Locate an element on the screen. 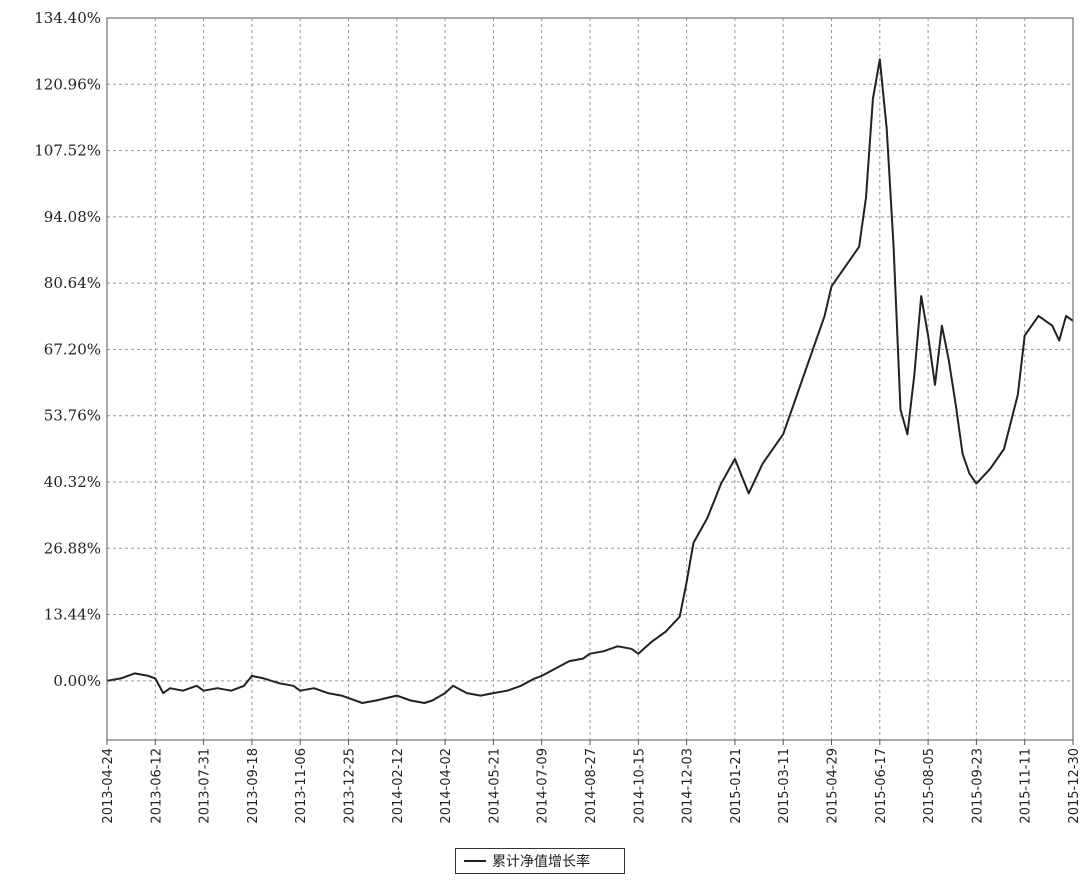 This screenshot has width=1081, height=884. x-tick-label: 2013-07-31 is located at coordinates (205, 786).